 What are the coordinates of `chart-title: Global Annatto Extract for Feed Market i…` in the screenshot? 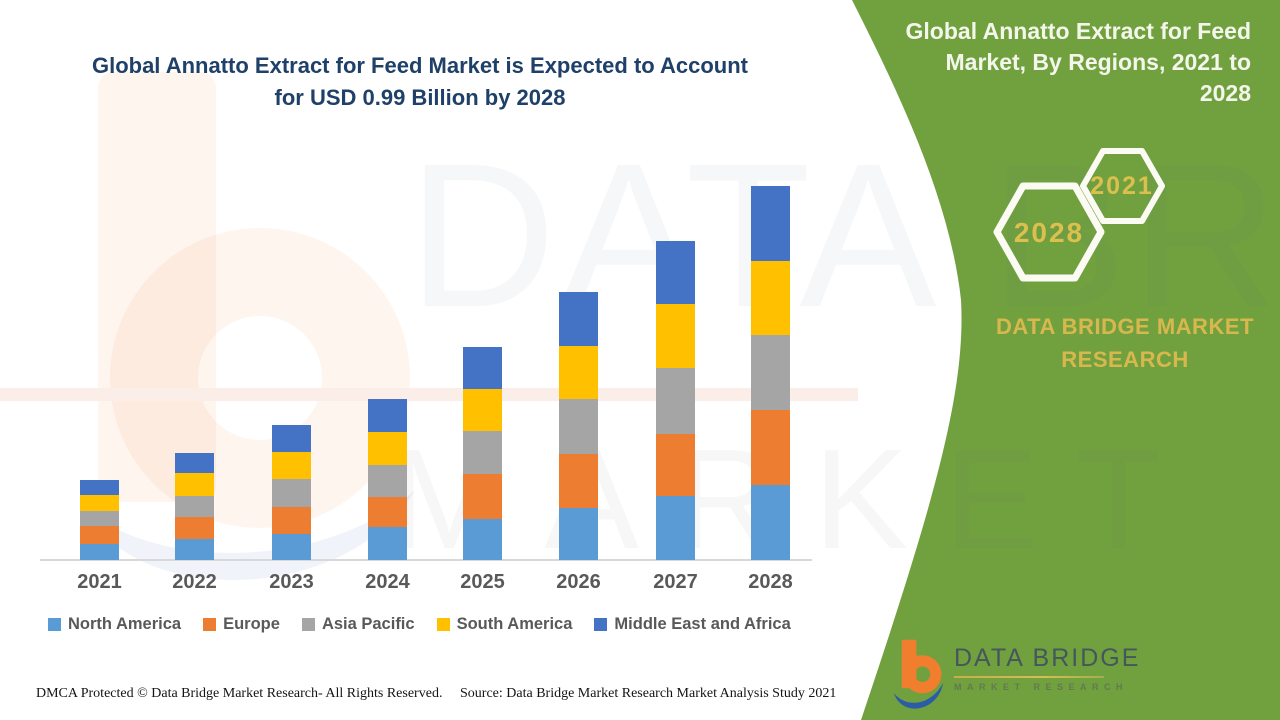 It's located at (420, 82).